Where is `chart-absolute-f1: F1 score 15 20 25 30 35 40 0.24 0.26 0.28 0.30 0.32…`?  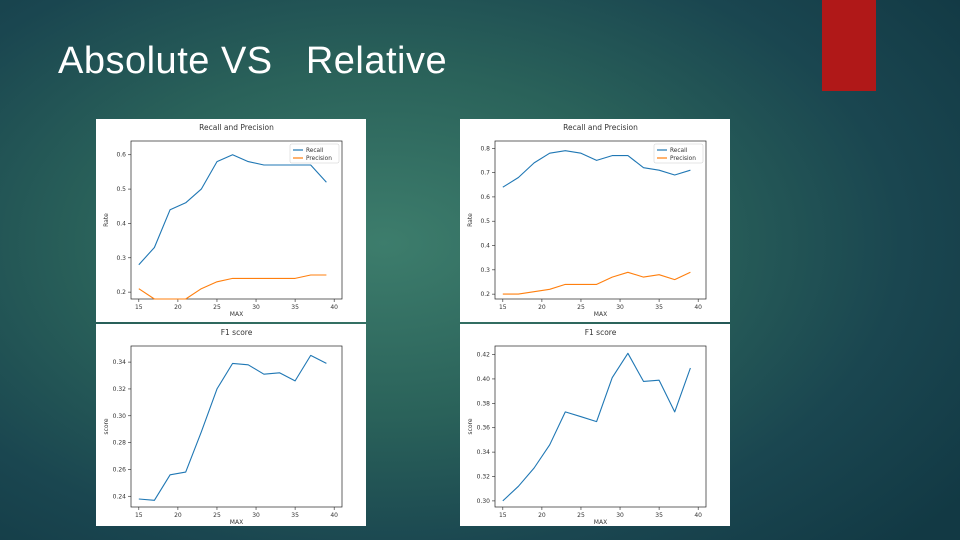
chart-absolute-f1: F1 score 15 20 25 30 35 40 0.24 0.26 0.28 0.30 0.32… is located at coordinates (231, 425).